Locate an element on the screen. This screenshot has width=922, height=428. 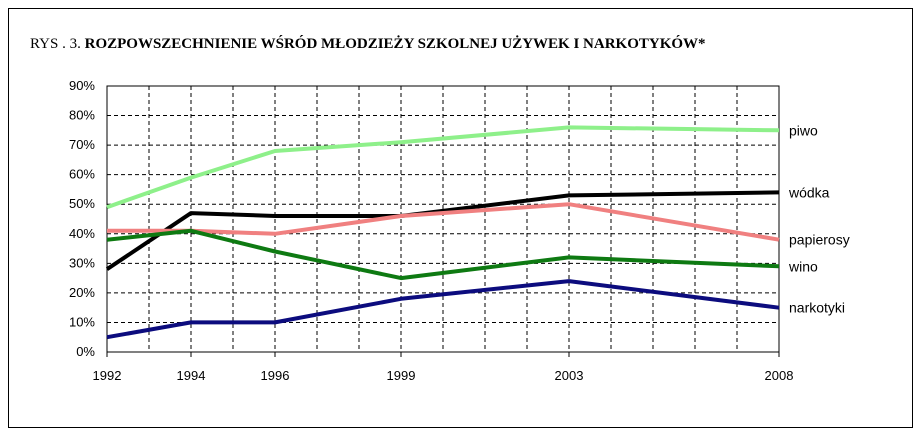
y-tick-label: 10% is located at coordinates (82, 321).